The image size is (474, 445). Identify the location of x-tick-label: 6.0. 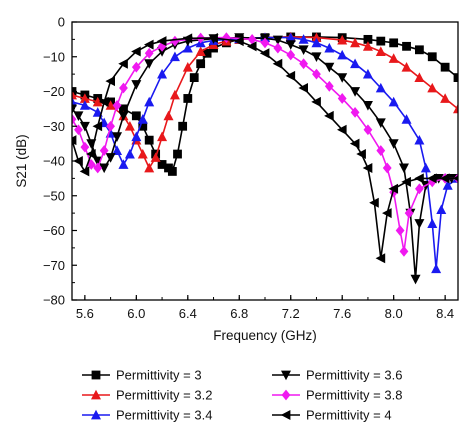
(136, 313).